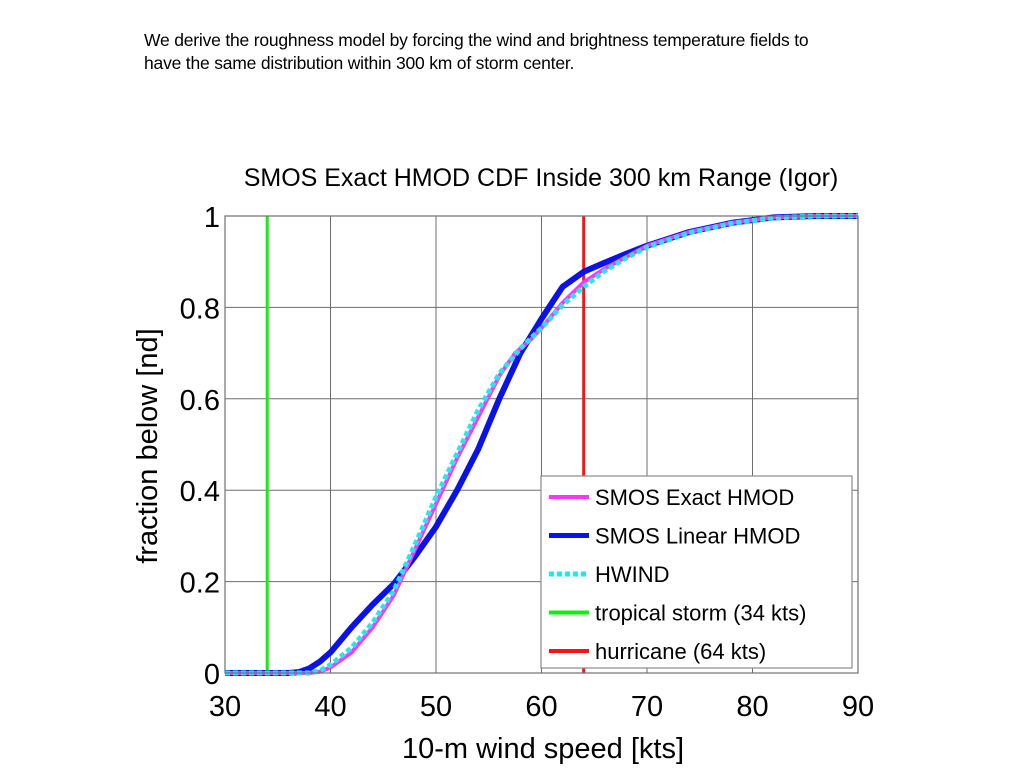 This screenshot has width=1024, height=768. What do you see at coordinates (212, 218) in the screenshot?
I see `y-tick-label: 1` at bounding box center [212, 218].